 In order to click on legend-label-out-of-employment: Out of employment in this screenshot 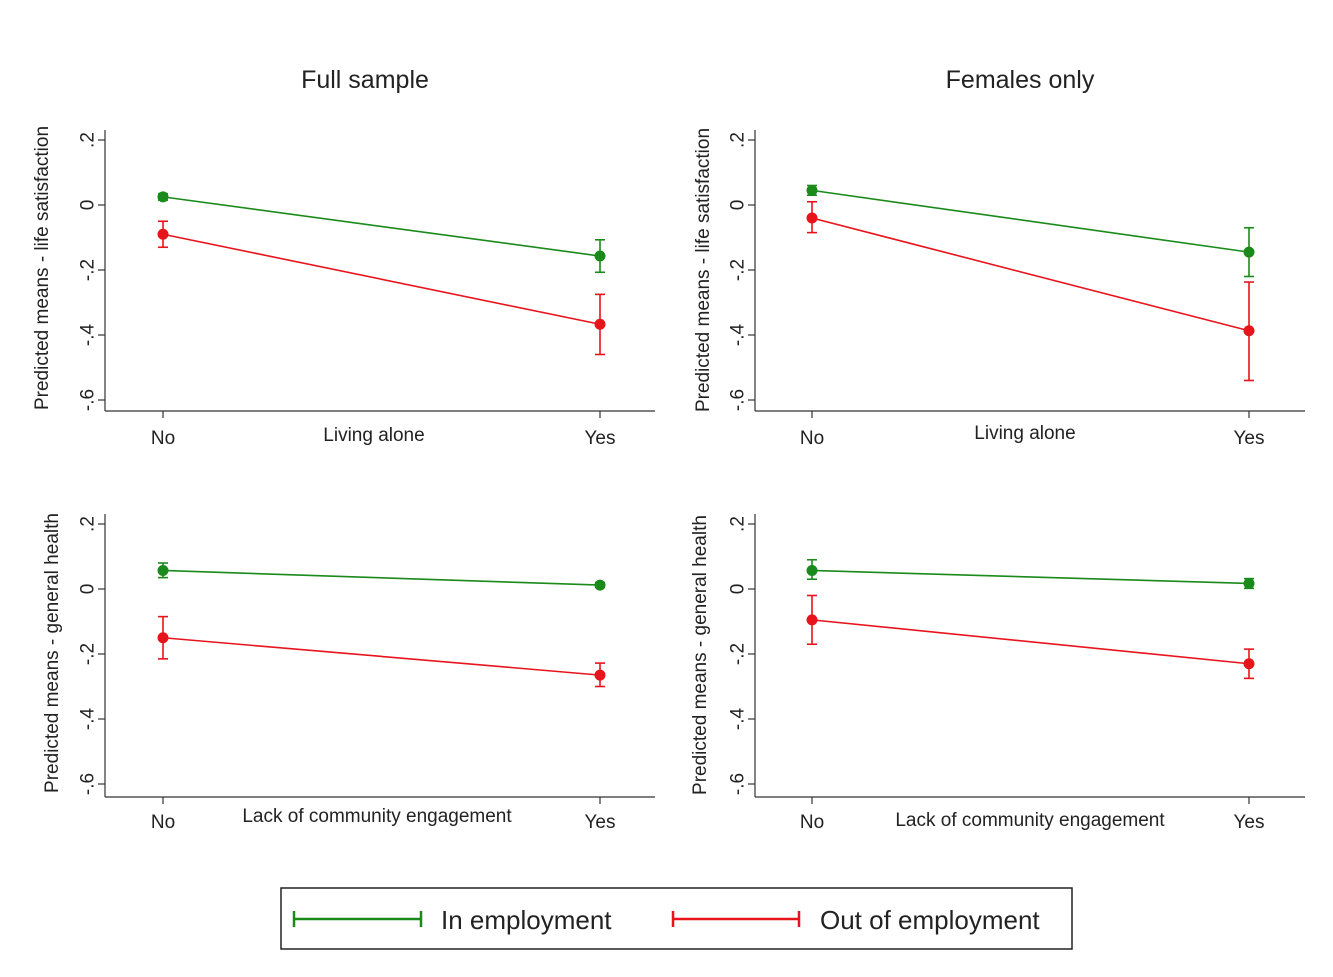, I will do `click(930, 920)`.